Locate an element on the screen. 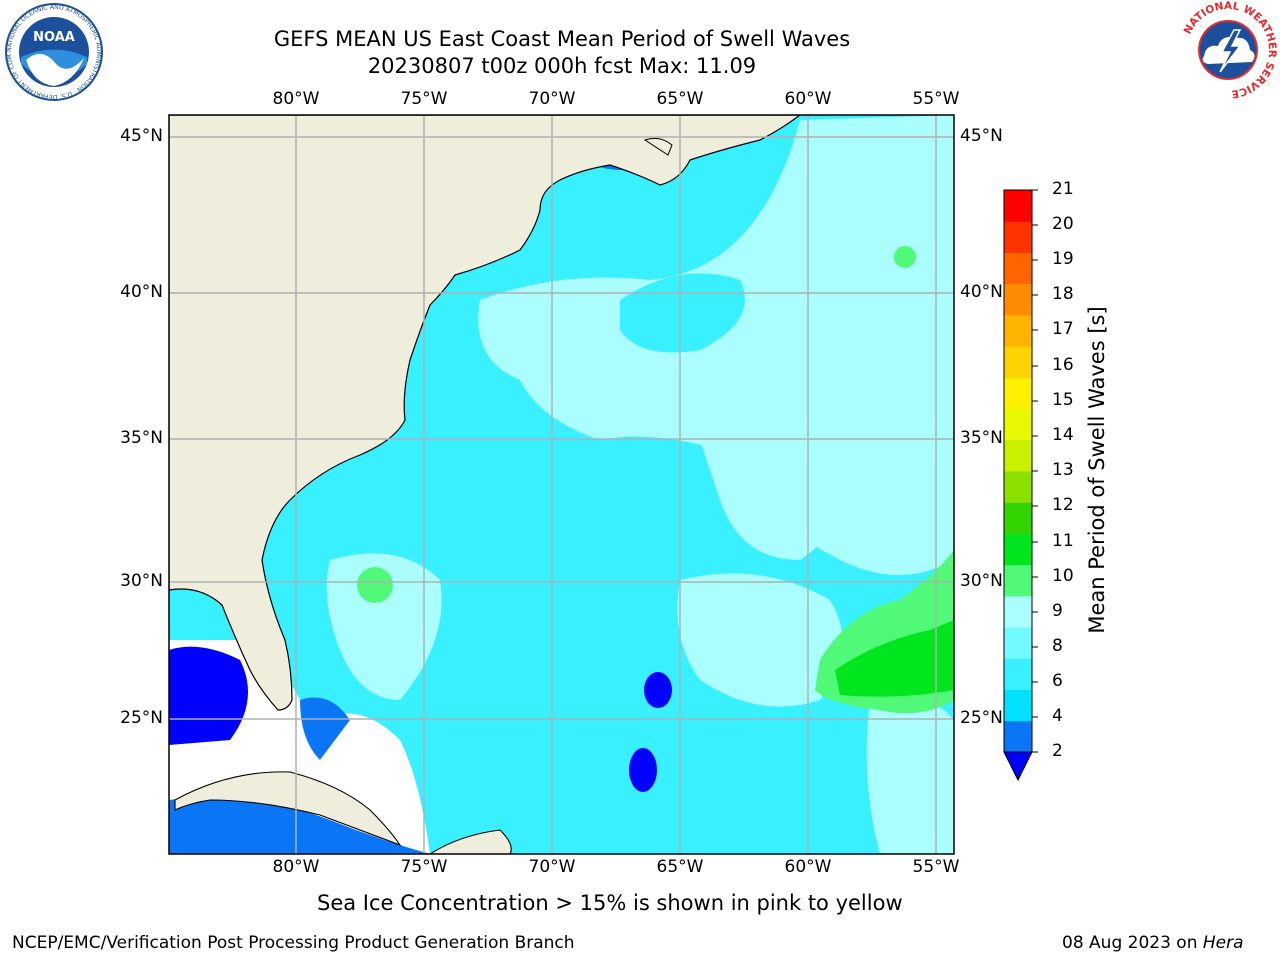 The width and height of the screenshot is (1280, 960). swell-band-bright-green is located at coordinates (894, 658).